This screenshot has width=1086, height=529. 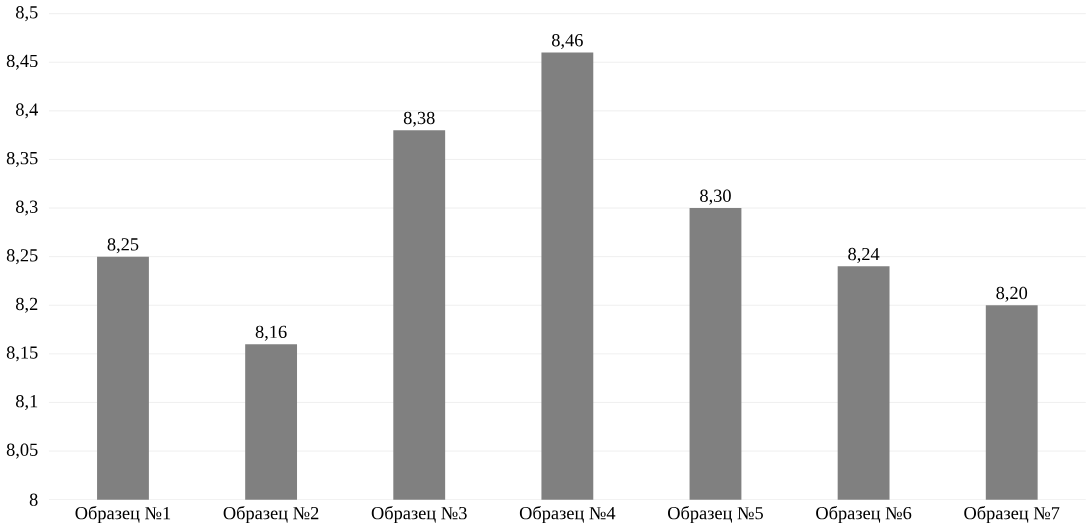 What do you see at coordinates (33, 499) in the screenshot?
I see `y-tick-label: 8` at bounding box center [33, 499].